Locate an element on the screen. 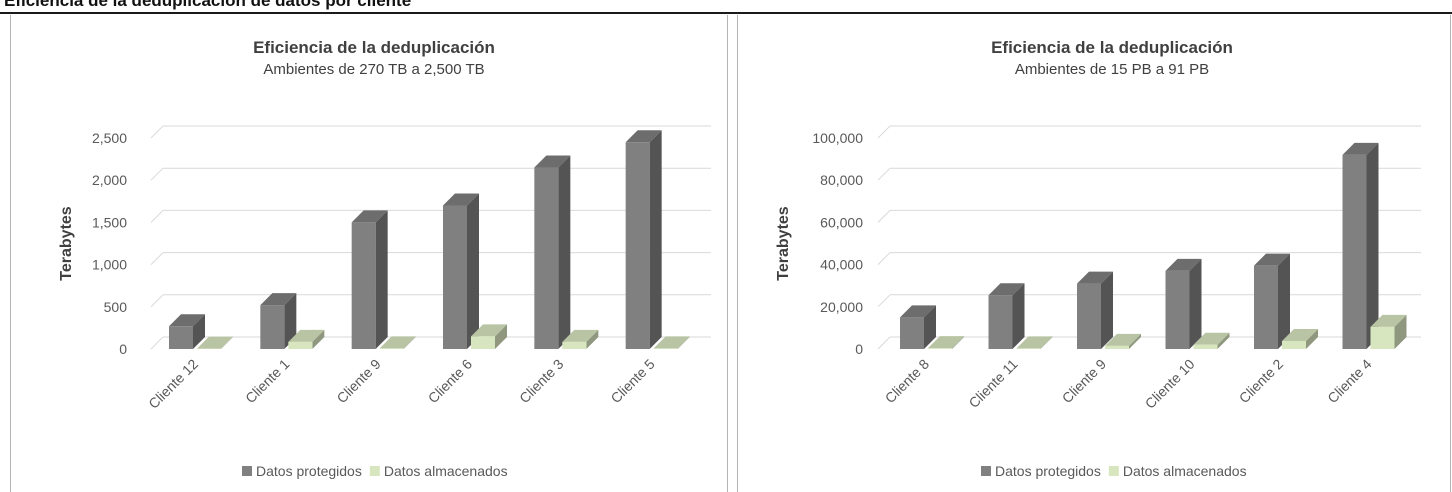 This screenshot has width=1452, height=492. y-tick-label: 2,500 is located at coordinates (109, 138).